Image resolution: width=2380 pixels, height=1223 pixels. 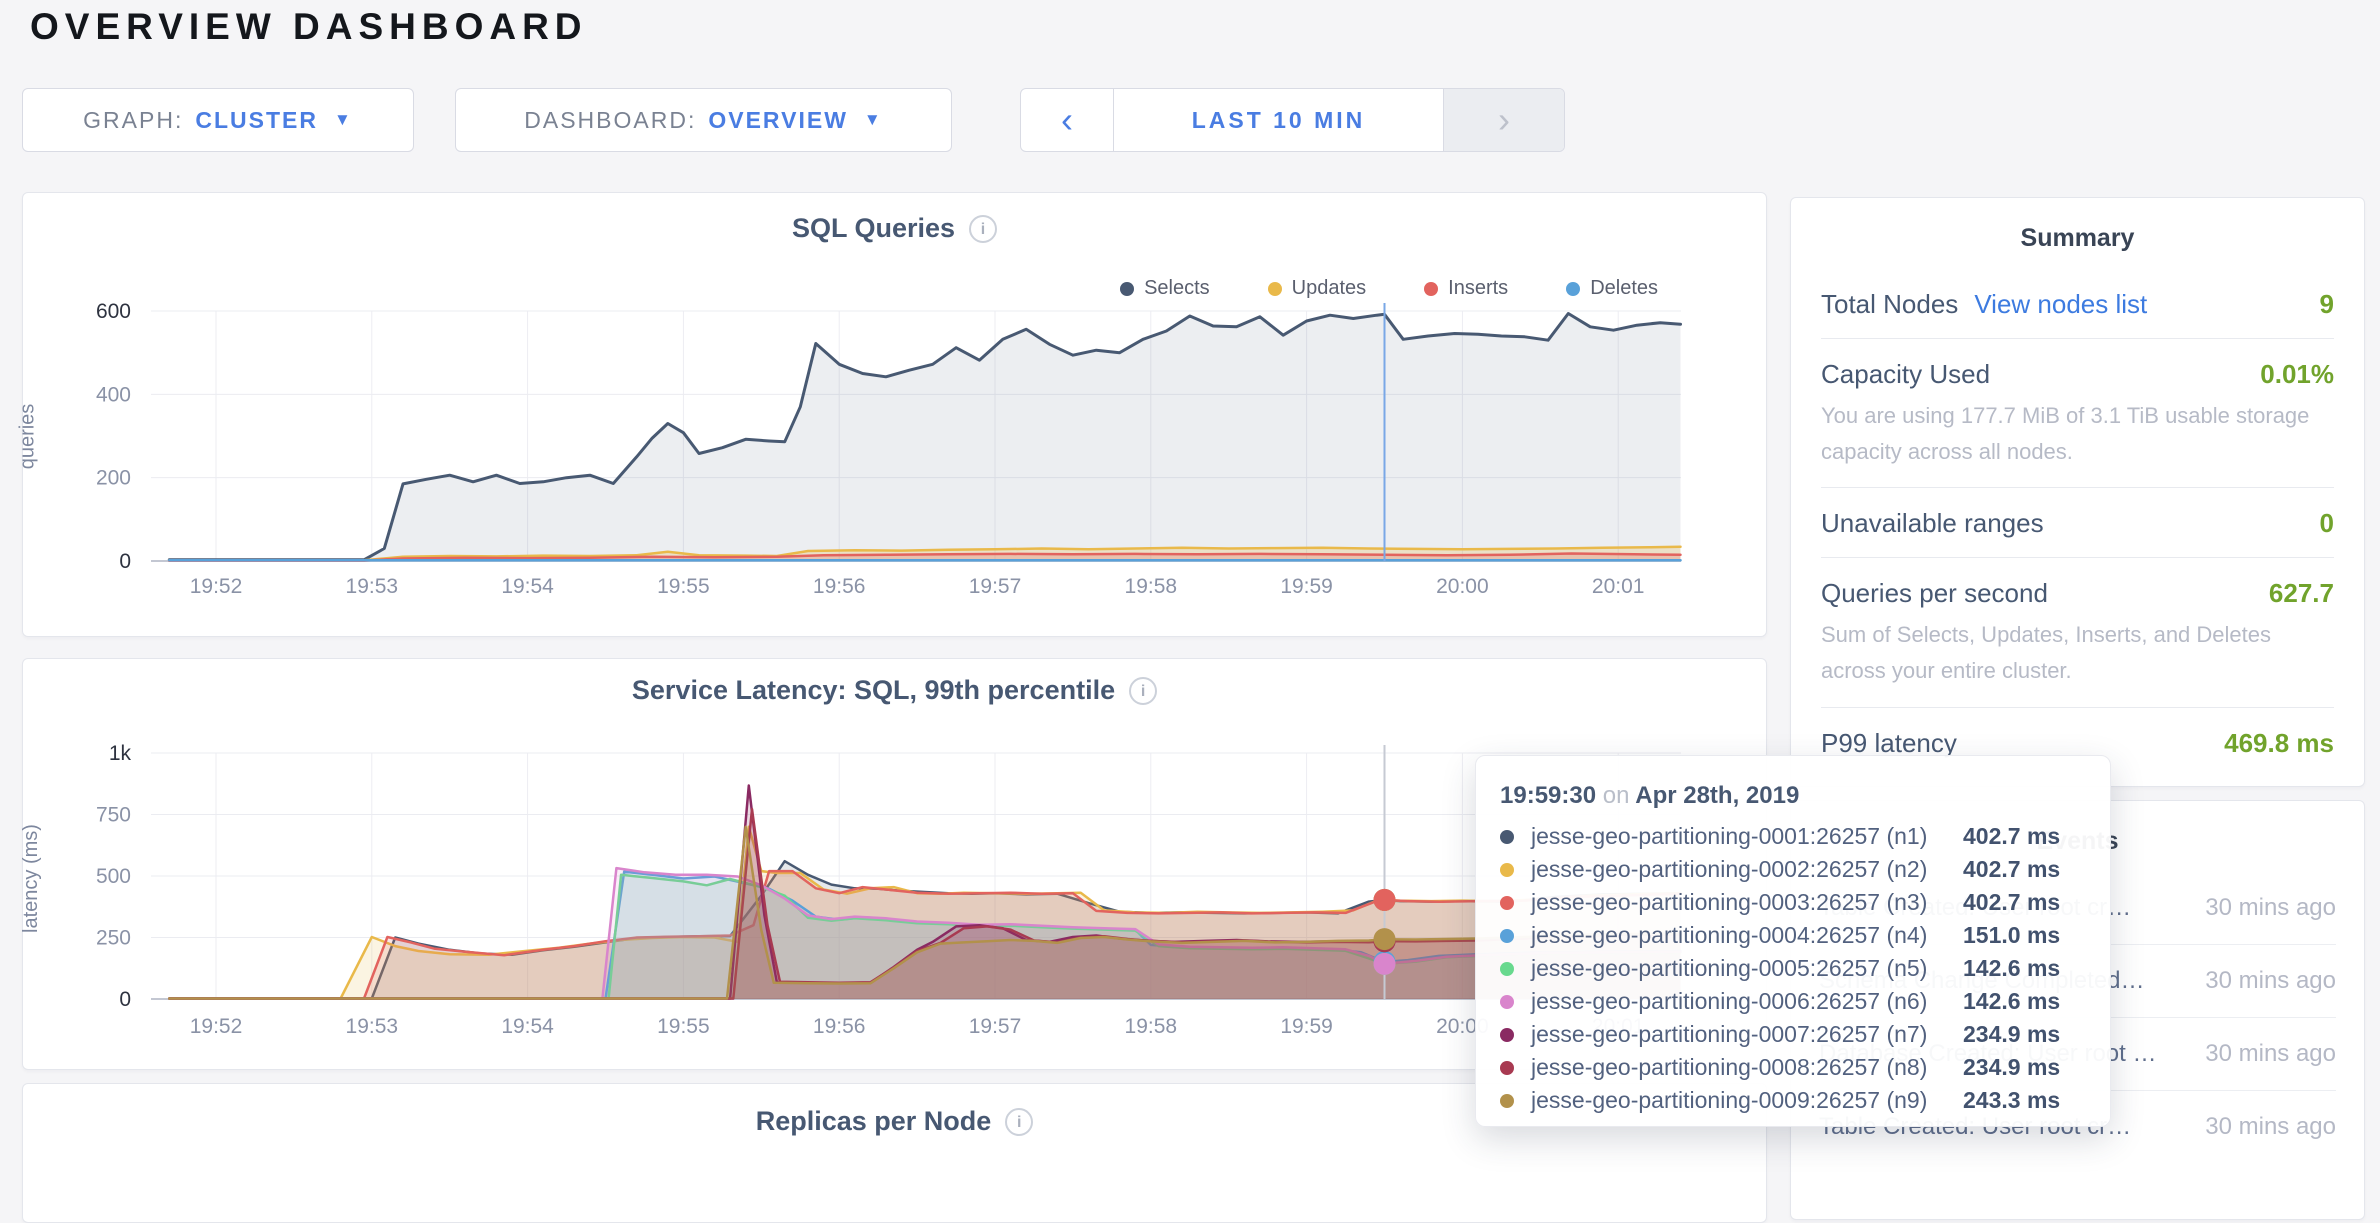 What do you see at coordinates (2012, 1100) in the screenshot?
I see `node-latency-value: 243.3 ms` at bounding box center [2012, 1100].